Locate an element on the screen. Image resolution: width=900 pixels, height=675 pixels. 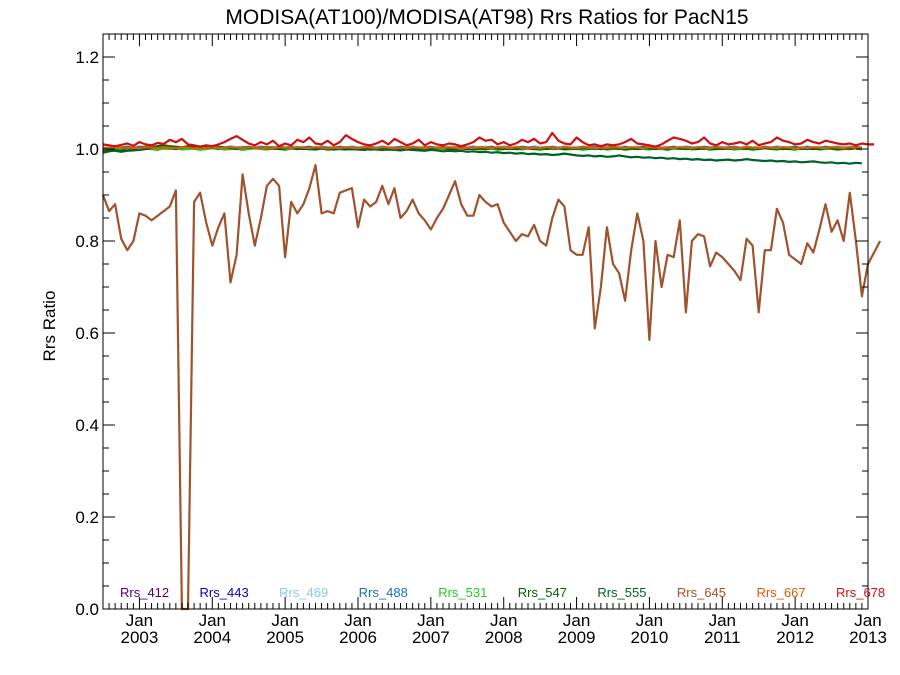
x-tick-year-label: 2004 is located at coordinates (212, 637).